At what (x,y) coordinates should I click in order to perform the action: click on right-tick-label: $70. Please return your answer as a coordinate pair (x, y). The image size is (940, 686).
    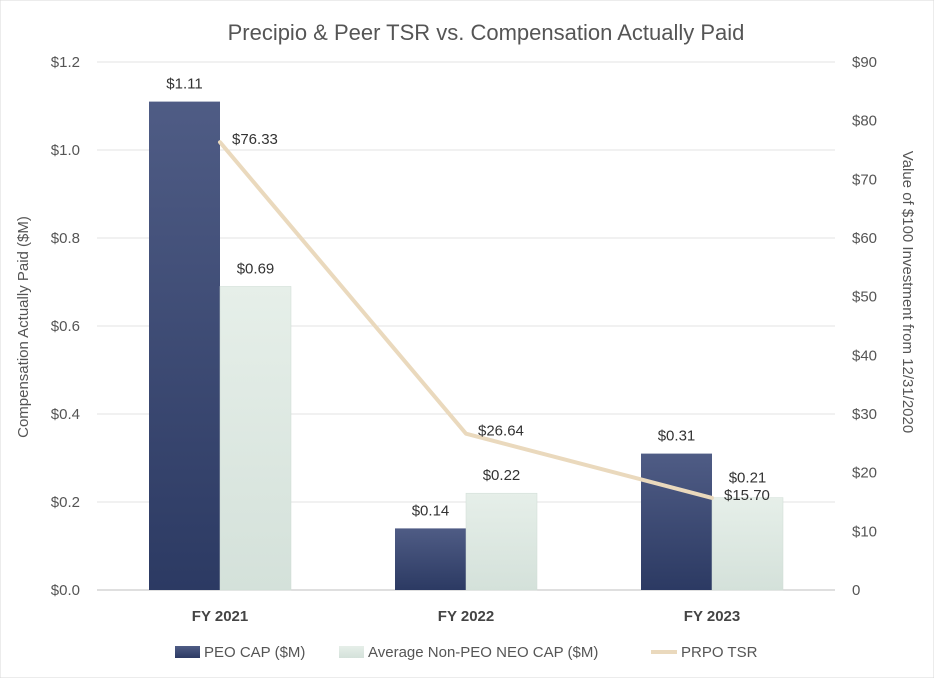
    Looking at the image, I should click on (864, 179).